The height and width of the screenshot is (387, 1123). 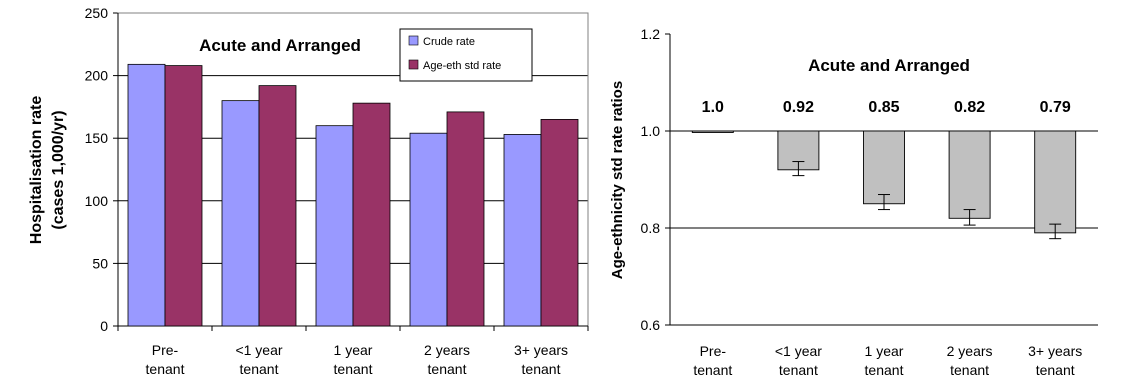 What do you see at coordinates (713, 107) in the screenshot?
I see `data-label: 1.0` at bounding box center [713, 107].